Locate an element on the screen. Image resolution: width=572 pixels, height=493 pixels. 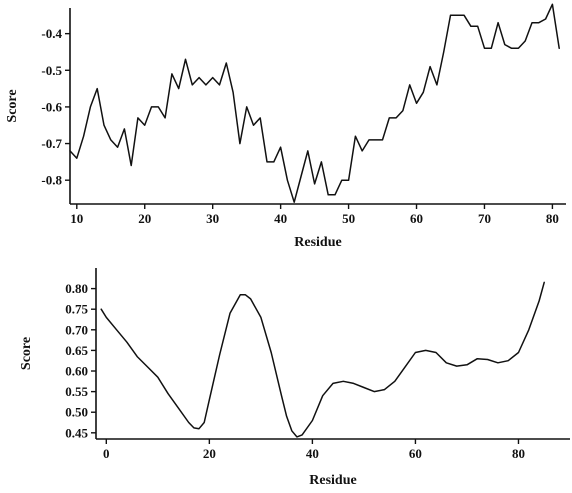
x-tick-label: 10 is located at coordinates (76, 218).